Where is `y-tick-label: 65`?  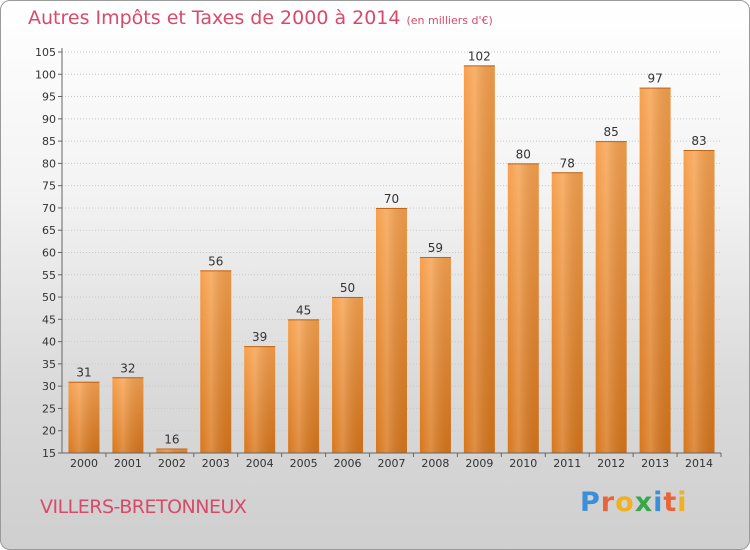 y-tick-label: 65 is located at coordinates (49, 230).